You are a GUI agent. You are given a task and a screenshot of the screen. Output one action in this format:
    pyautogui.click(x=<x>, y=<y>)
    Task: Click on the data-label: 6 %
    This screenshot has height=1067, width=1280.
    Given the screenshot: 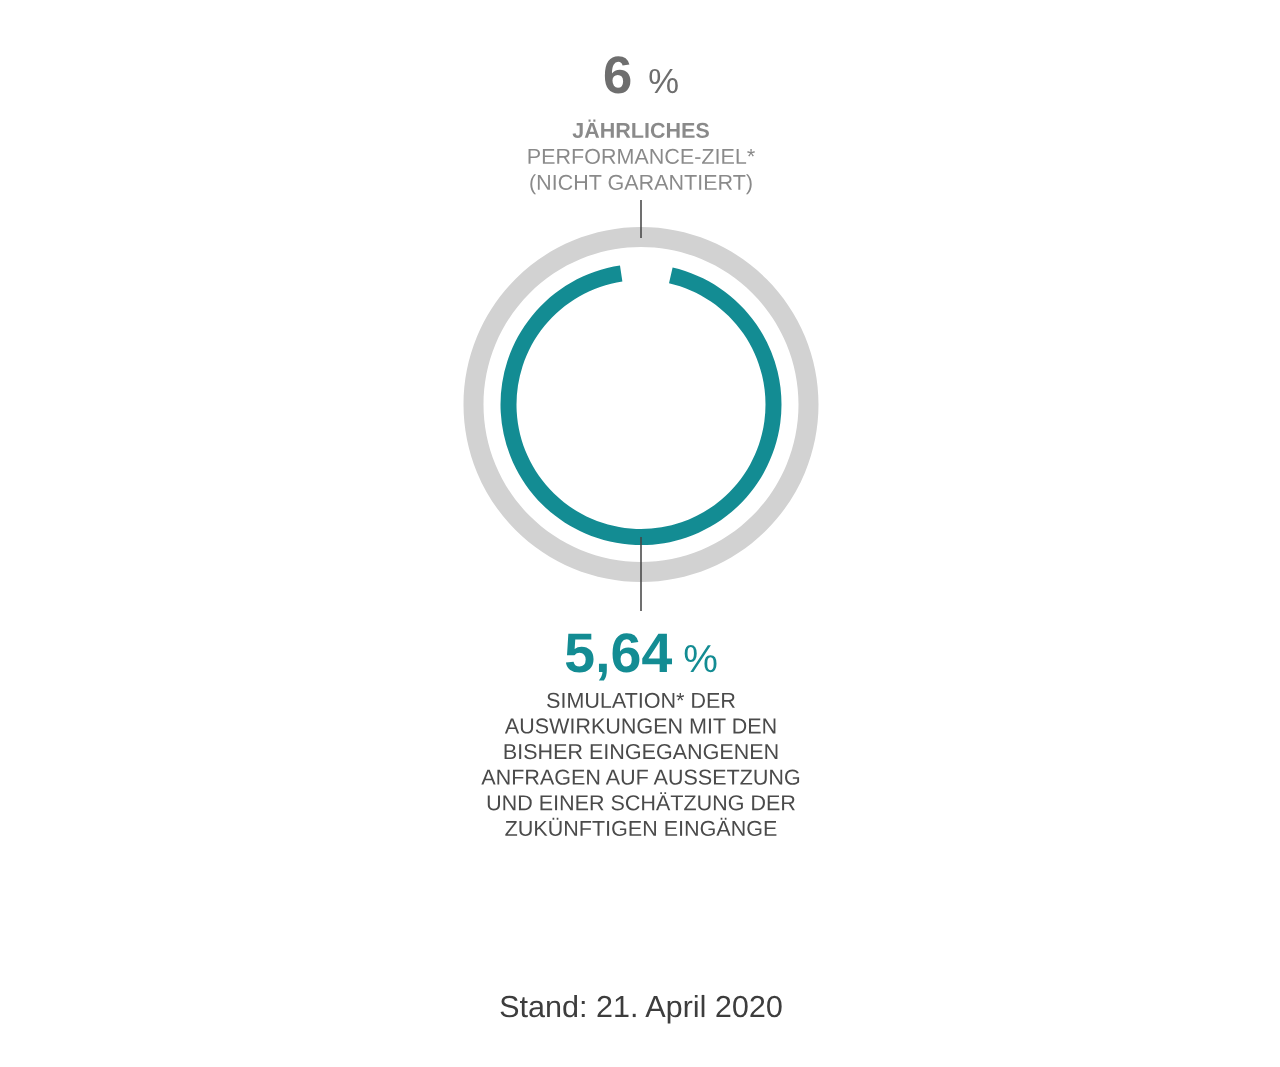 What is the action you would take?
    pyautogui.click(x=641, y=75)
    